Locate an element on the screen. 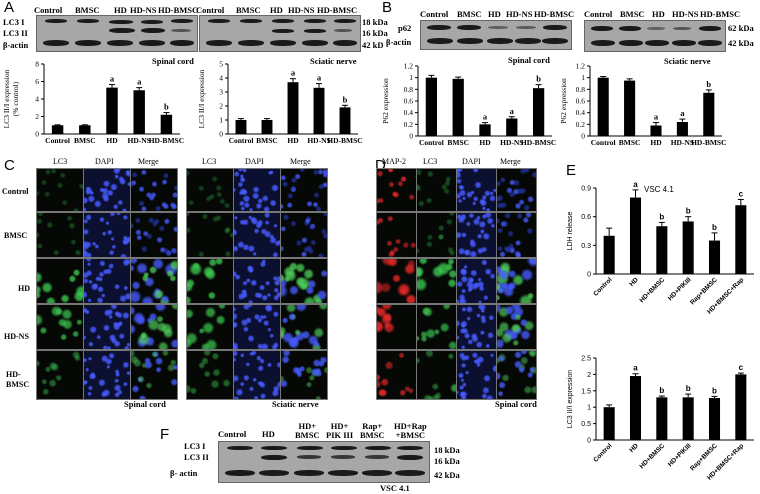  panel-label-a: A is located at coordinates (9, 8).